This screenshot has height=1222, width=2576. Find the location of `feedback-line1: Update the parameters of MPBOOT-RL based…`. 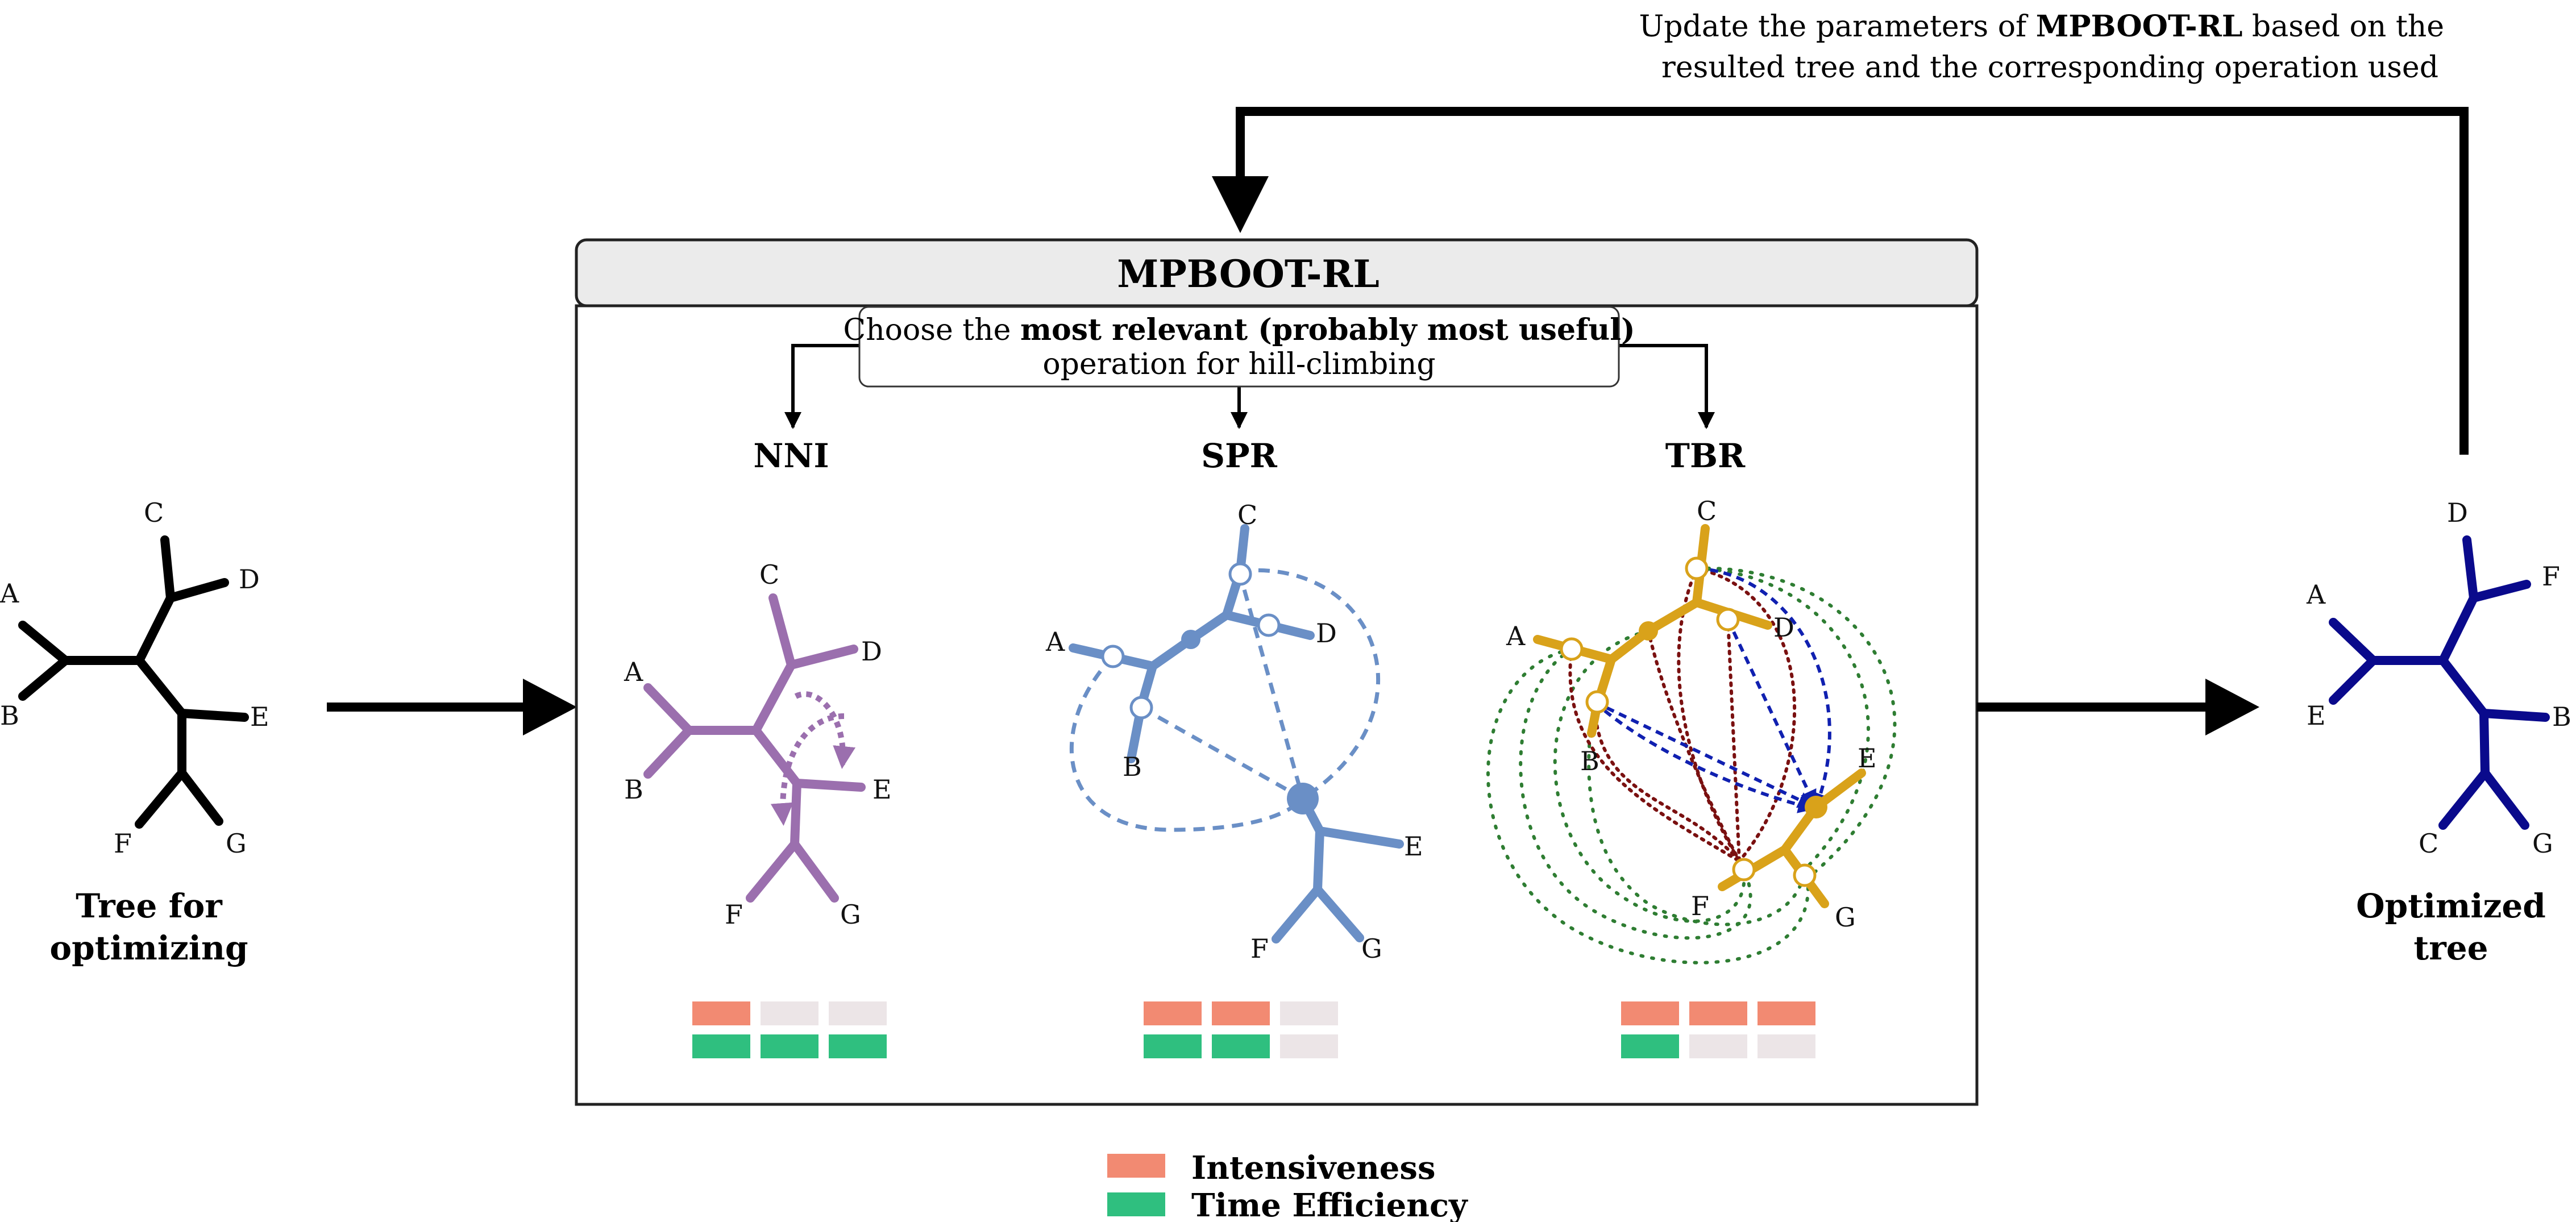

feedback-line1: Update the parameters of MPBOOT-RL based… is located at coordinates (2041, 26).